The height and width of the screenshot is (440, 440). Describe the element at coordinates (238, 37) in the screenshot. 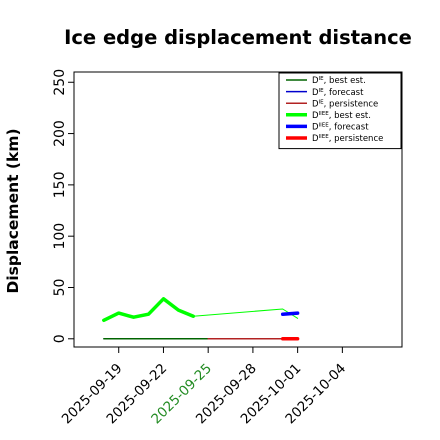

I see `chart-title: Ice edge displacement distance` at that location.